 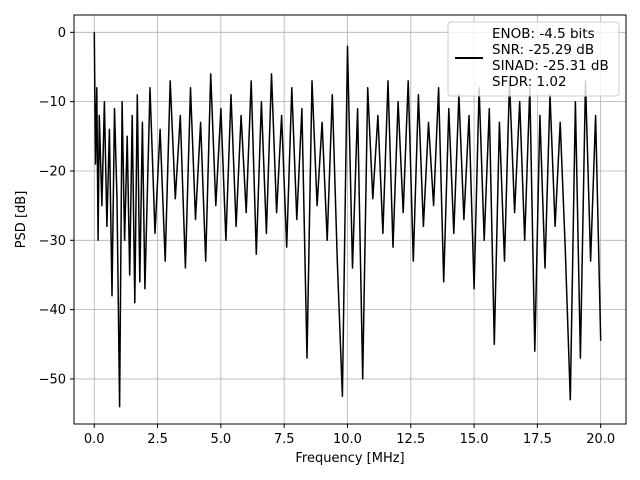 What do you see at coordinates (600, 439) in the screenshot?
I see `x-tick-label: 20.0` at bounding box center [600, 439].